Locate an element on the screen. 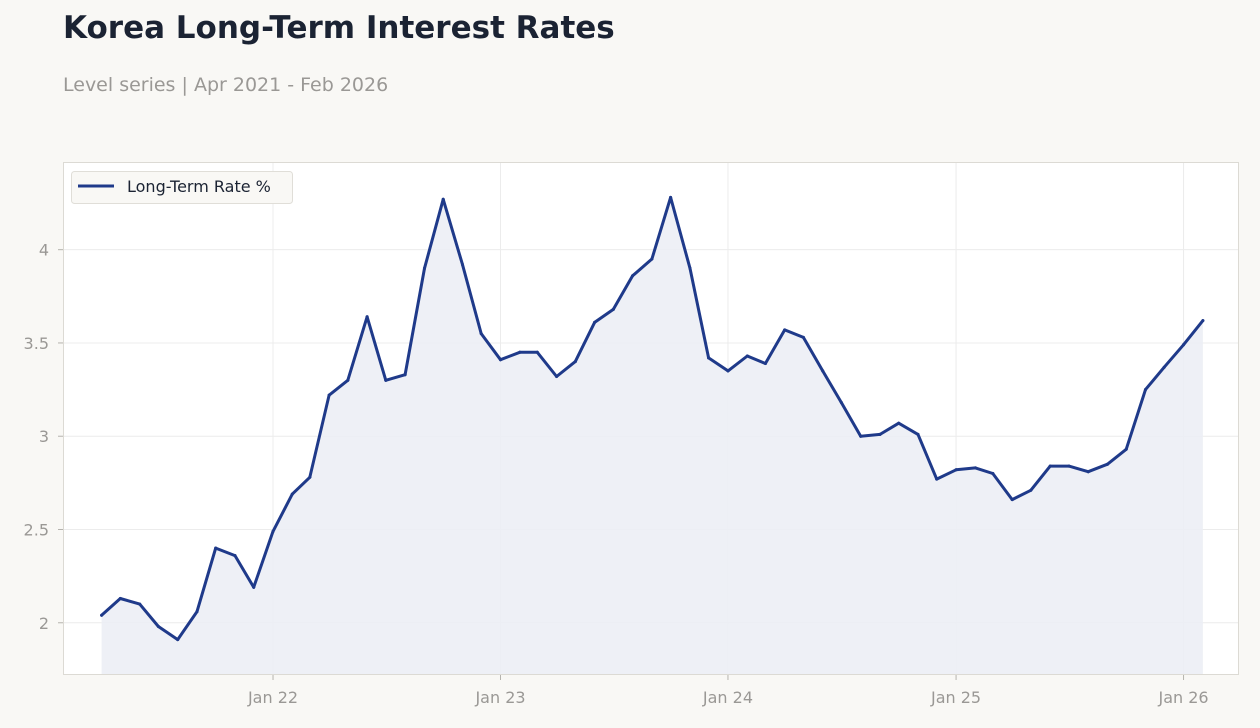 Image resolution: width=1260 pixels, height=728 pixels. chart-subtitle: Level series | Apr 2021 - Feb 2026 is located at coordinates (226, 85).